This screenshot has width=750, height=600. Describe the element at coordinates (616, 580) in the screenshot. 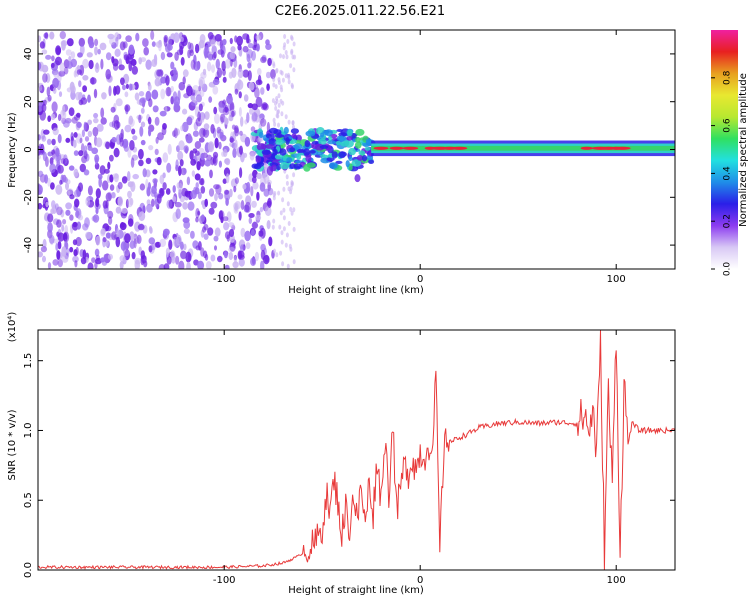

I see `x-tick-label: 100` at that location.